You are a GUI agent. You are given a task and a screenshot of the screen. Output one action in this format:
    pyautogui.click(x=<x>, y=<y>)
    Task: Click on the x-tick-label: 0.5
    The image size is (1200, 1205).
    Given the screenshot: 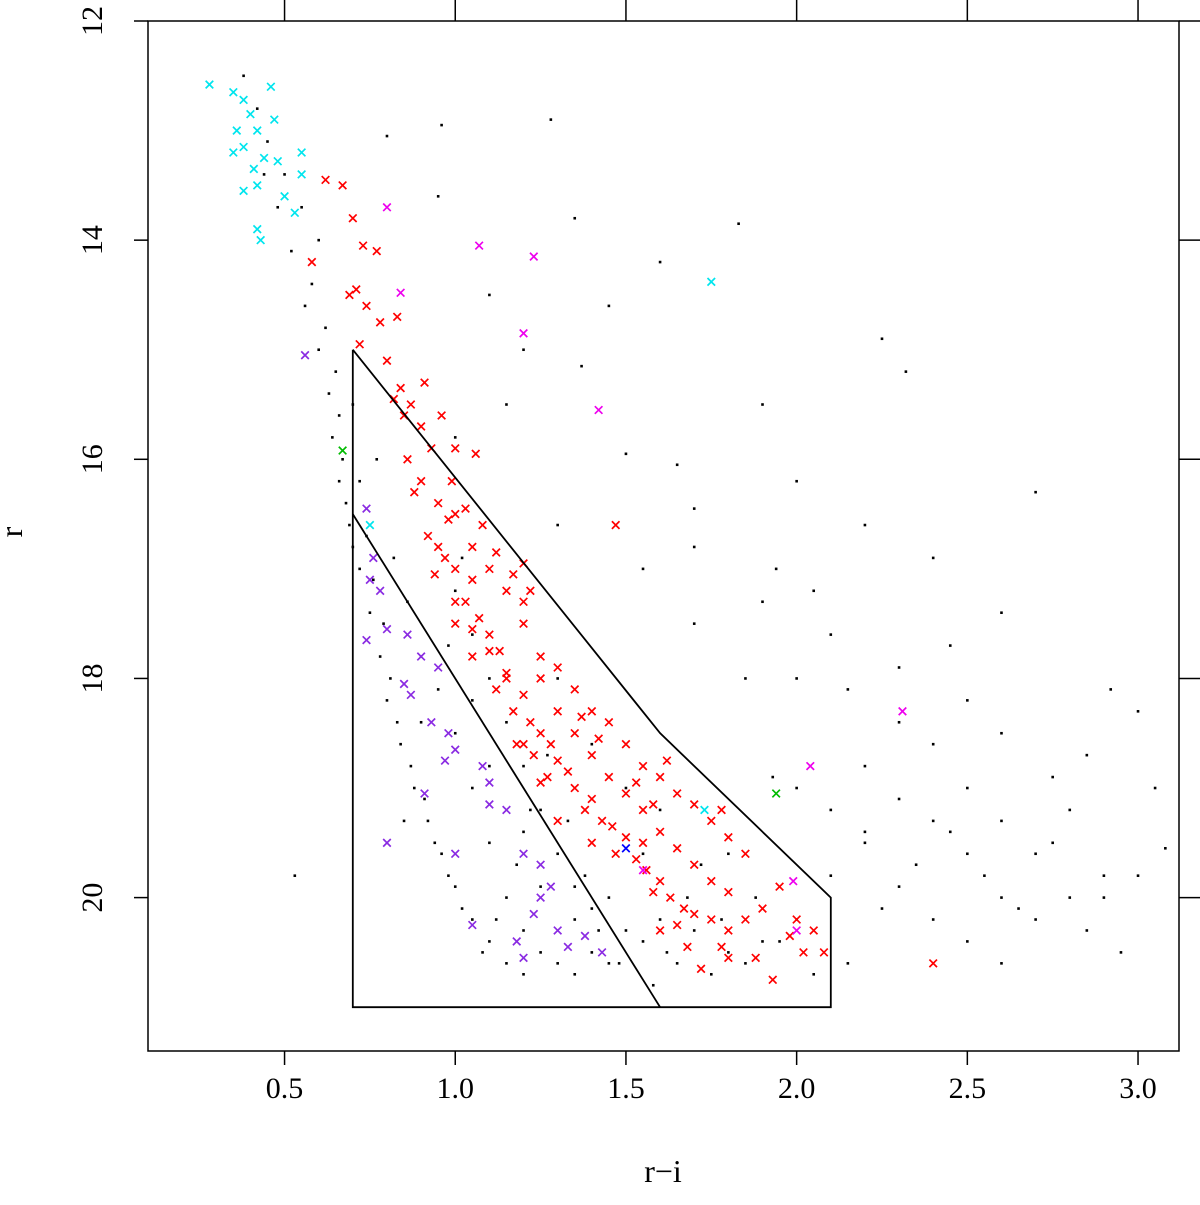 What is the action you would take?
    pyautogui.click(x=285, y=1088)
    